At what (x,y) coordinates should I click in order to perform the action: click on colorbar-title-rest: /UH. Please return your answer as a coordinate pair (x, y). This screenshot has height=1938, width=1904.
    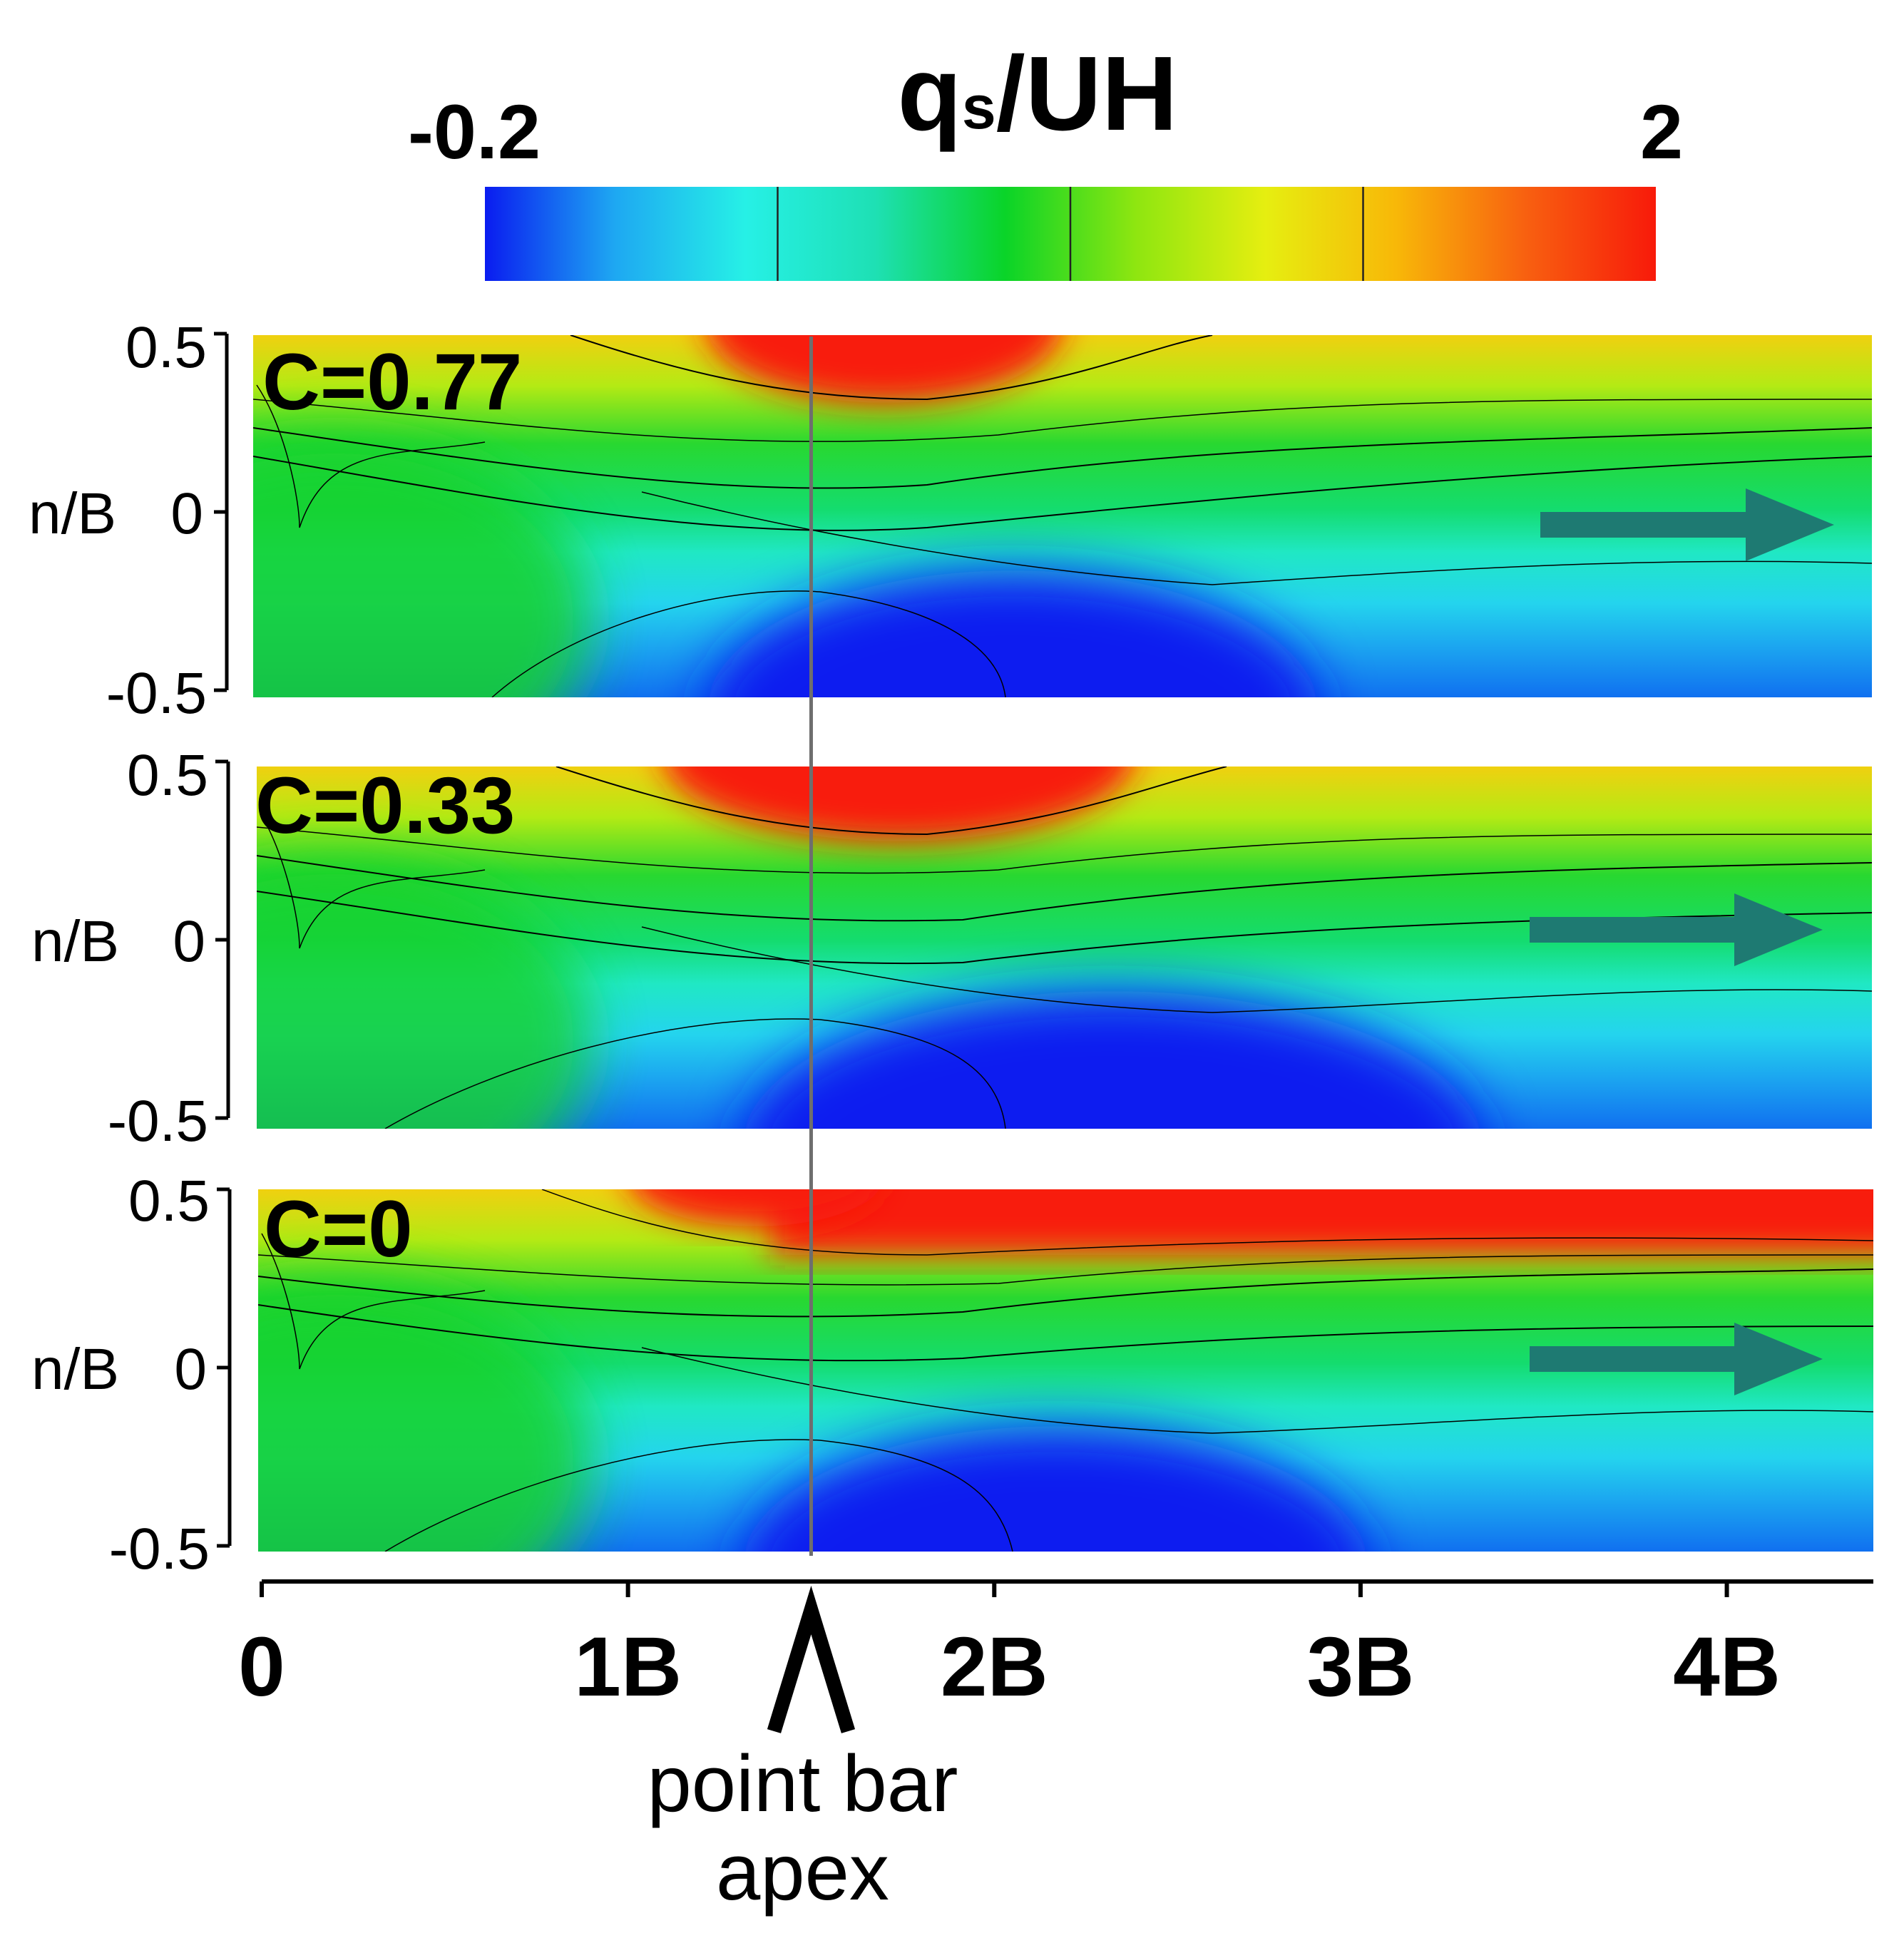
    Looking at the image, I should click on (1087, 94).